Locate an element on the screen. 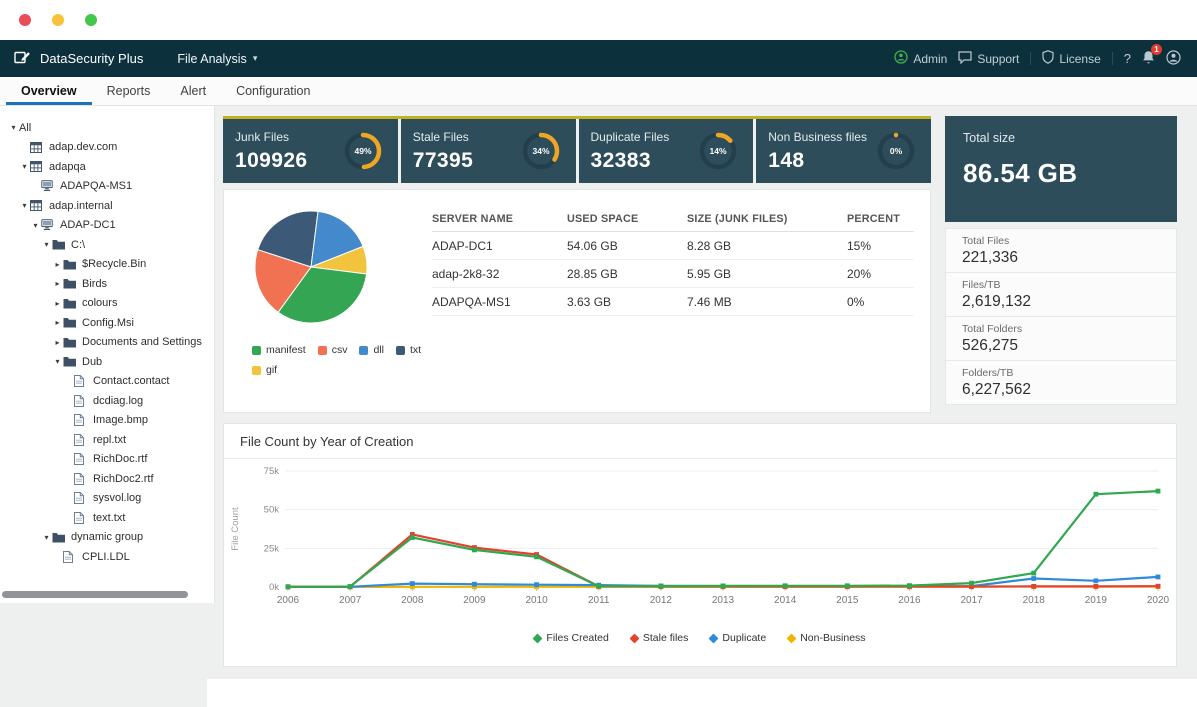  horizontal-scrollbar is located at coordinates (95, 594).